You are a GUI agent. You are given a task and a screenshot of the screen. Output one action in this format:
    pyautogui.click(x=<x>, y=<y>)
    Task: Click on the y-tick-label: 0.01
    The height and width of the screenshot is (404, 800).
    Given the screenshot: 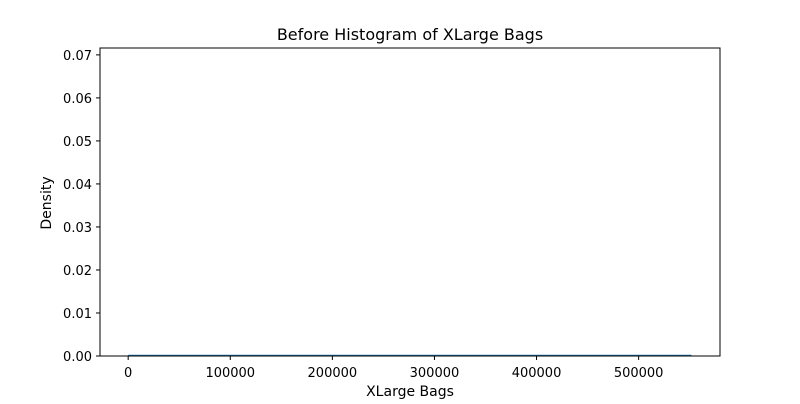 What is the action you would take?
    pyautogui.click(x=77, y=314)
    